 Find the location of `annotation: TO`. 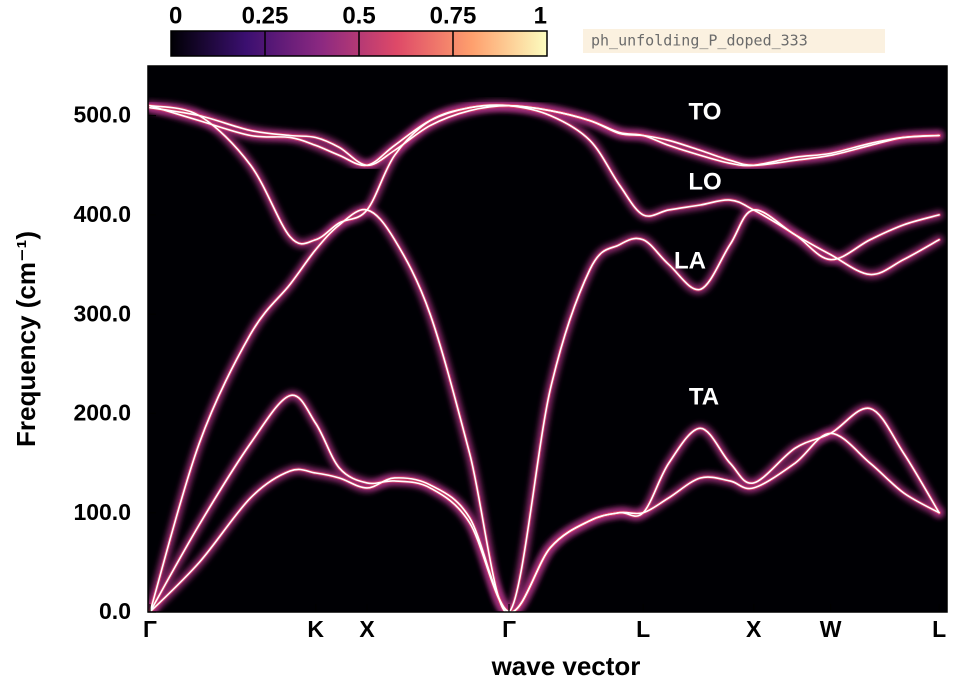

annotation: TO is located at coordinates (705, 111).